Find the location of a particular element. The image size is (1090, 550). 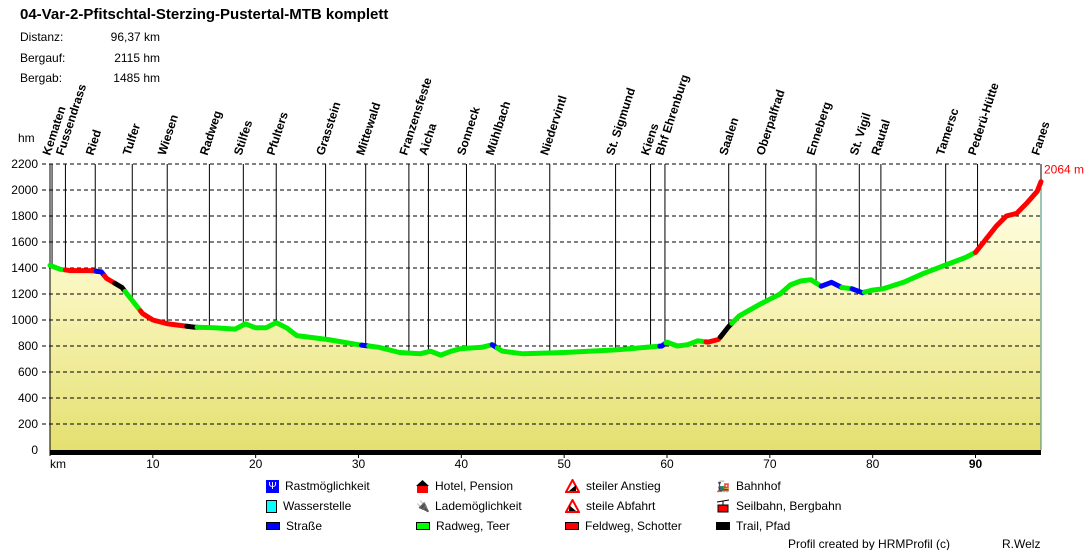

legend-label: Hotel, Pension is located at coordinates (474, 486).